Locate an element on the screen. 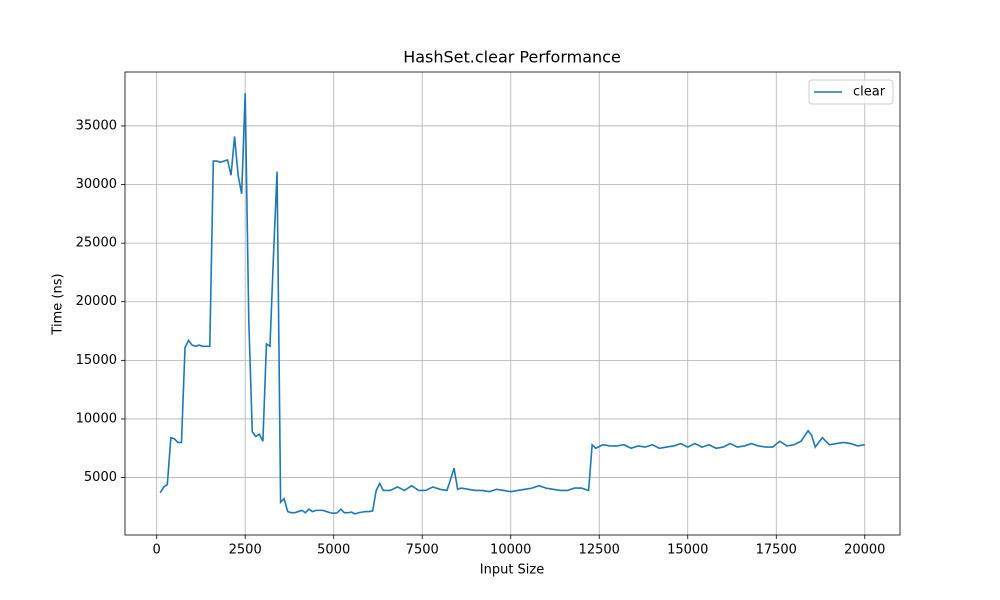 This screenshot has height=600, width=1000. x-tick-label: 2500 is located at coordinates (245, 550).